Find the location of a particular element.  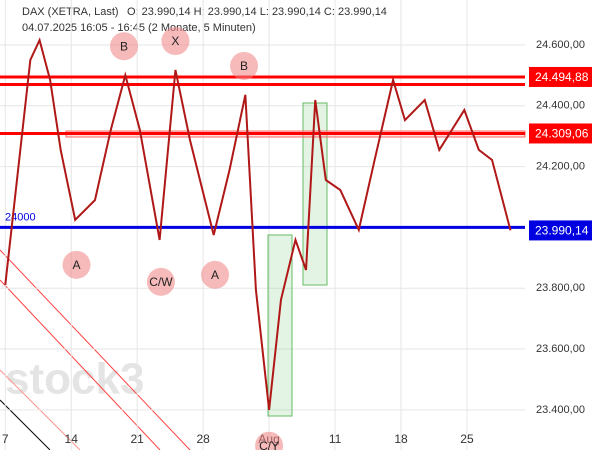

price-label: 24.309,06 is located at coordinates (562, 134).